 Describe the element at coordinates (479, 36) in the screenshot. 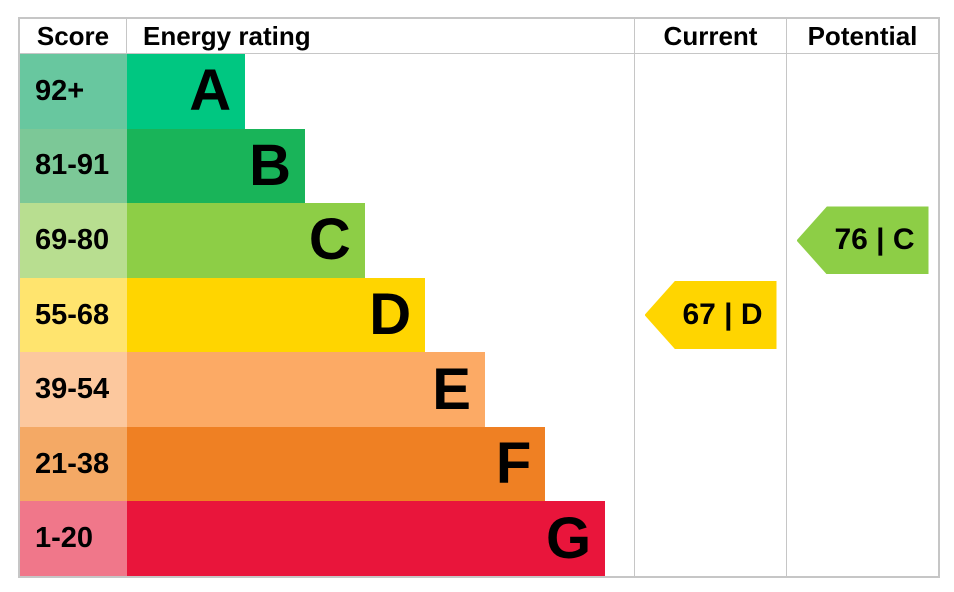

I see `table-header-row: Score Energy rating Current Potential` at that location.